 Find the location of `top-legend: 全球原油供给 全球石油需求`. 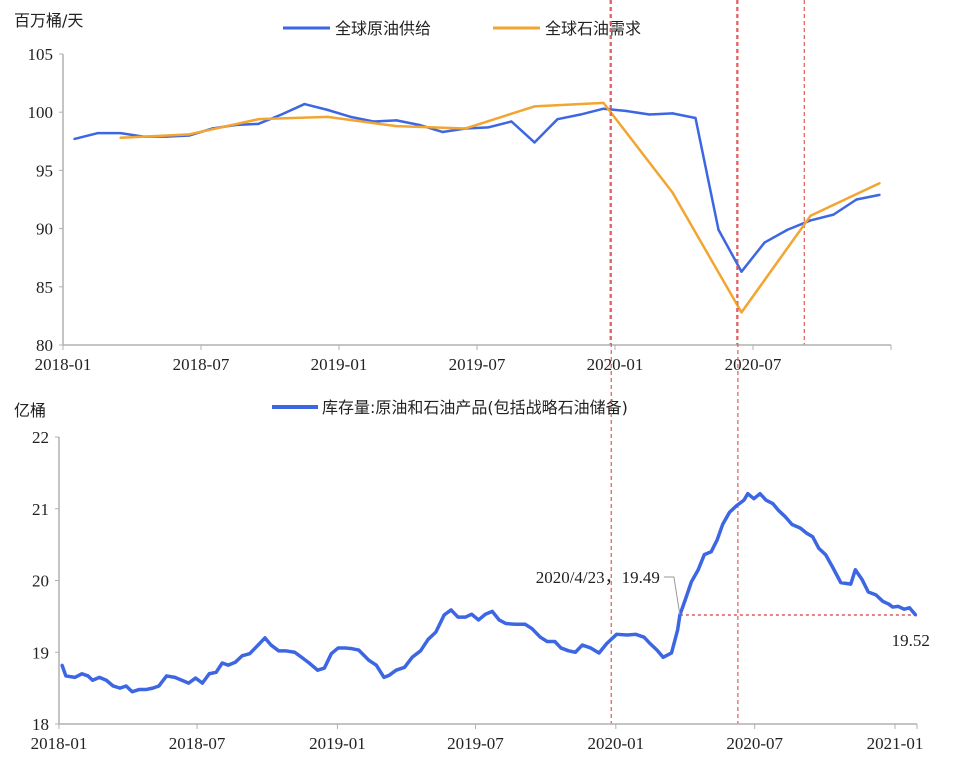

top-legend: 全球原油供给 全球石油需求 is located at coordinates (462, 28).